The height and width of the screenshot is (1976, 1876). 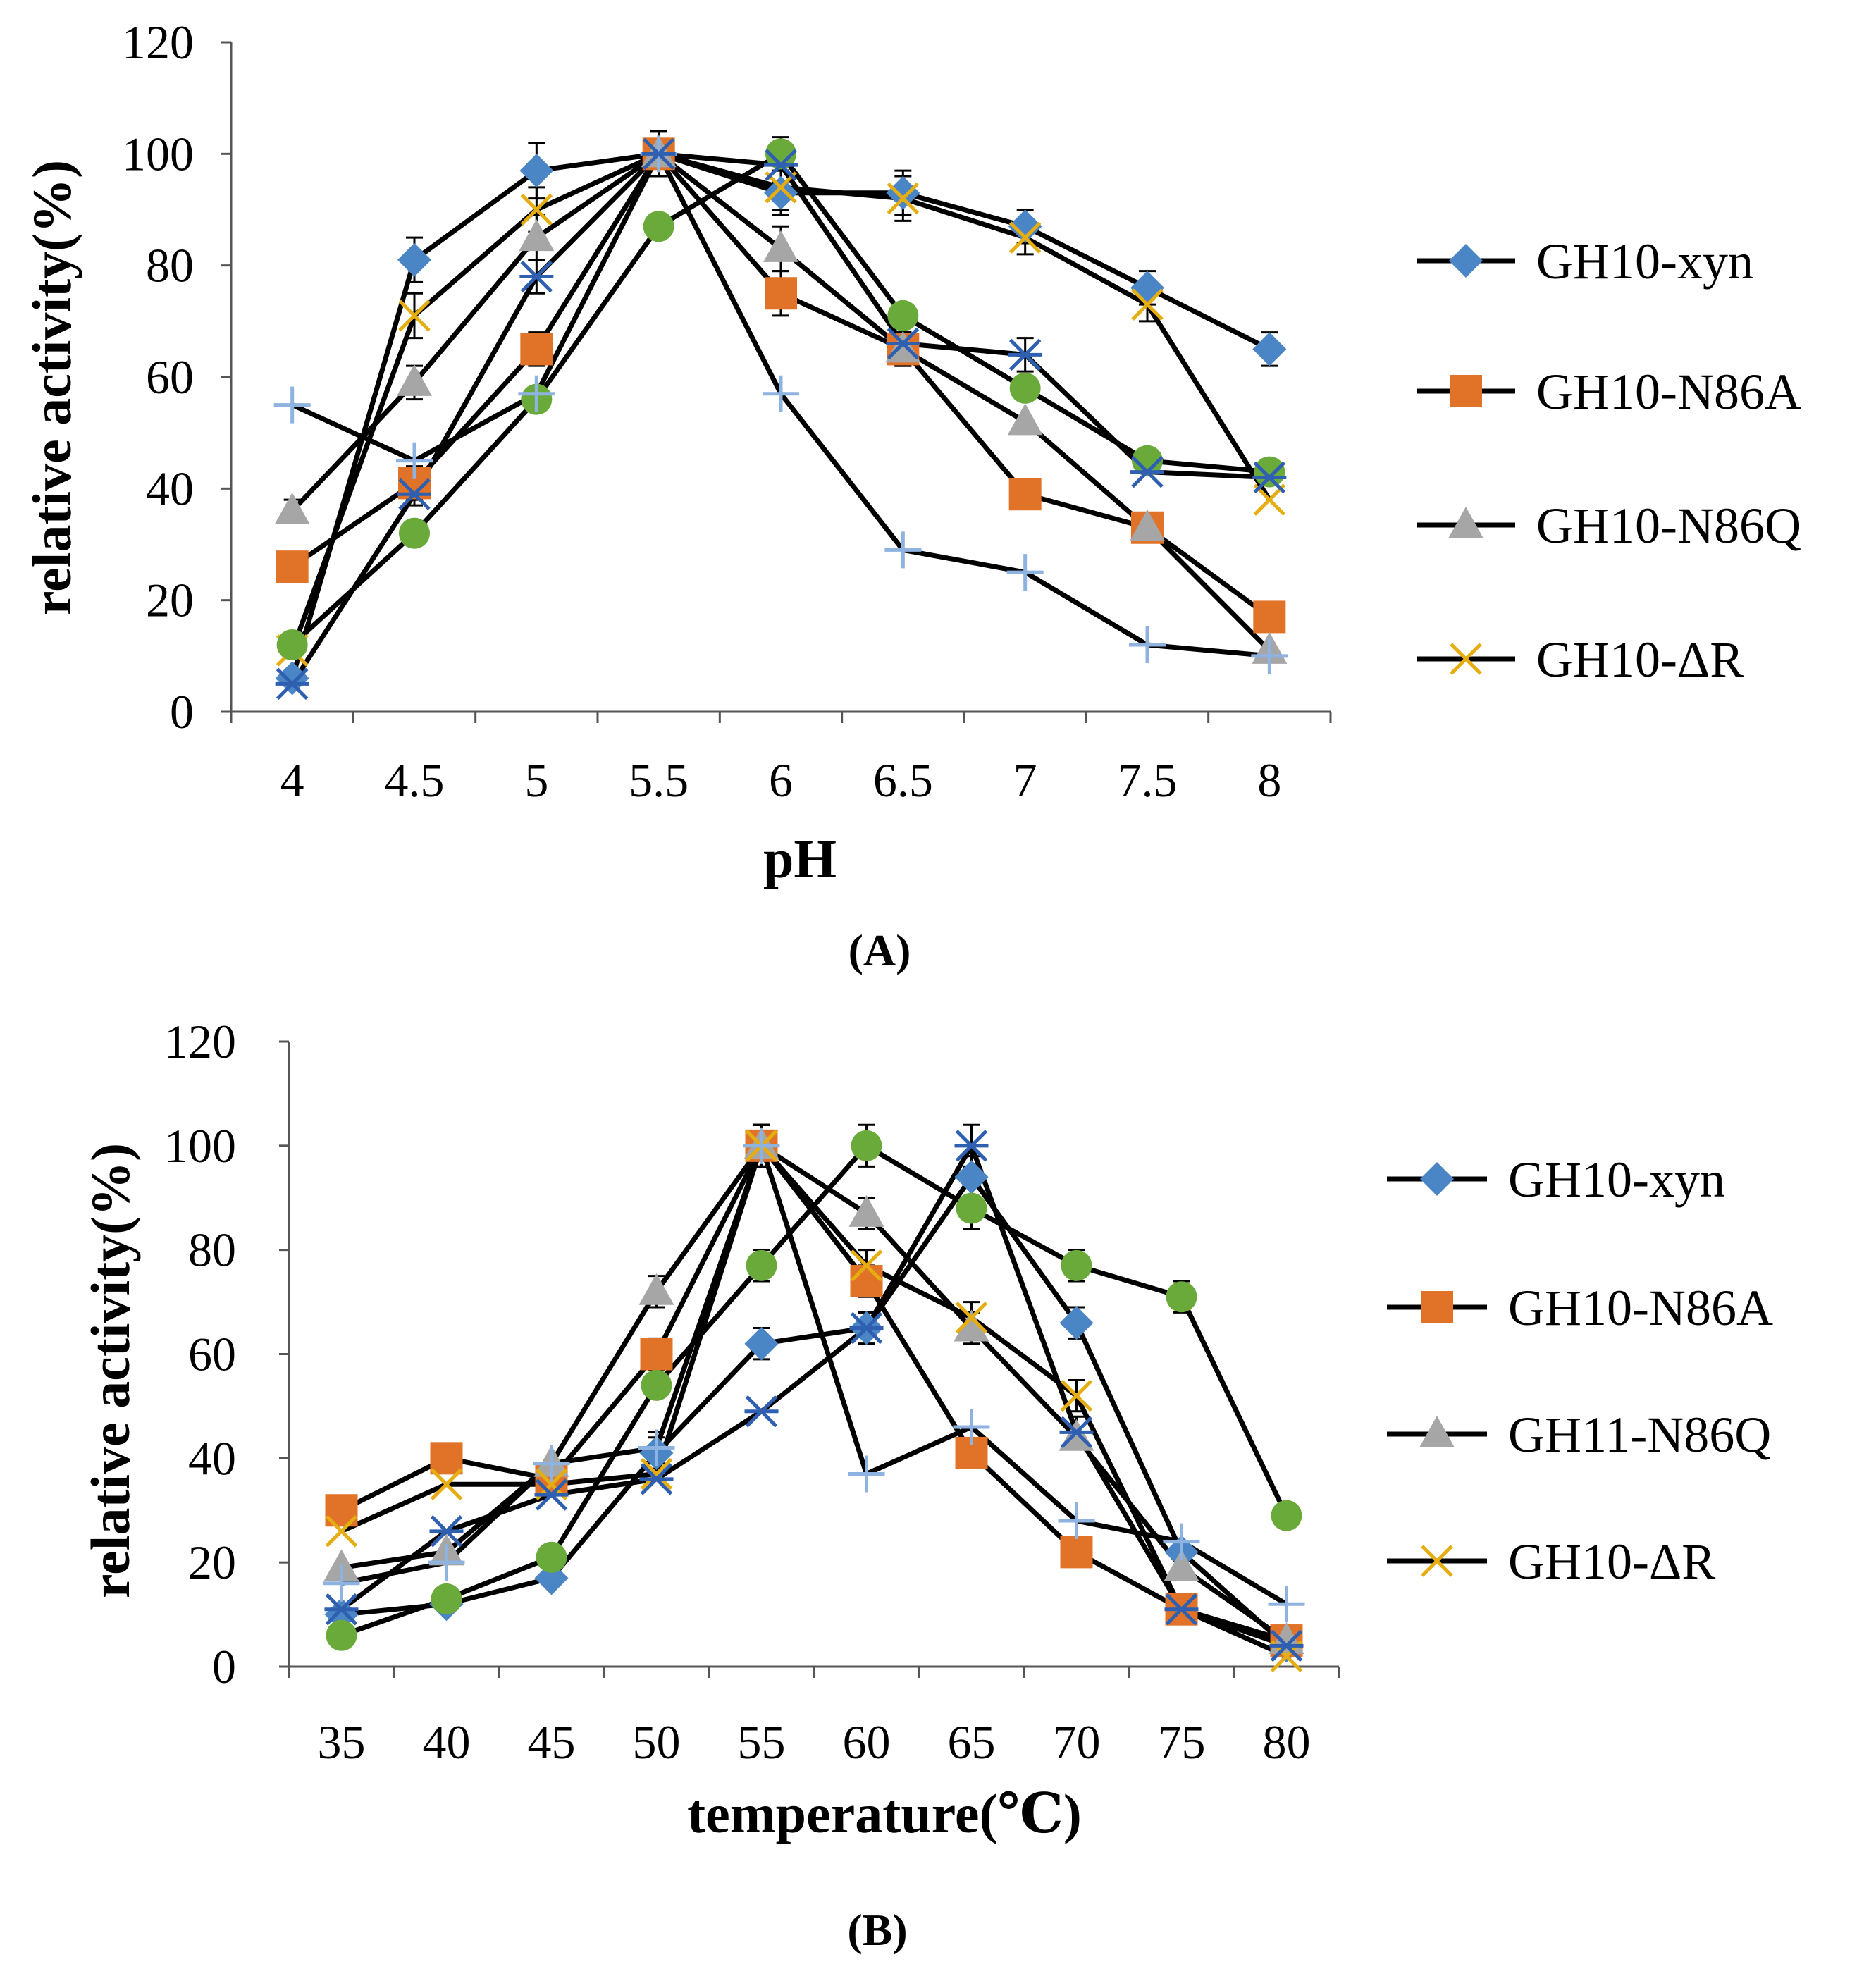 What do you see at coordinates (342, 1742) in the screenshot?
I see `panel-b-x-tick-label: 35` at bounding box center [342, 1742].